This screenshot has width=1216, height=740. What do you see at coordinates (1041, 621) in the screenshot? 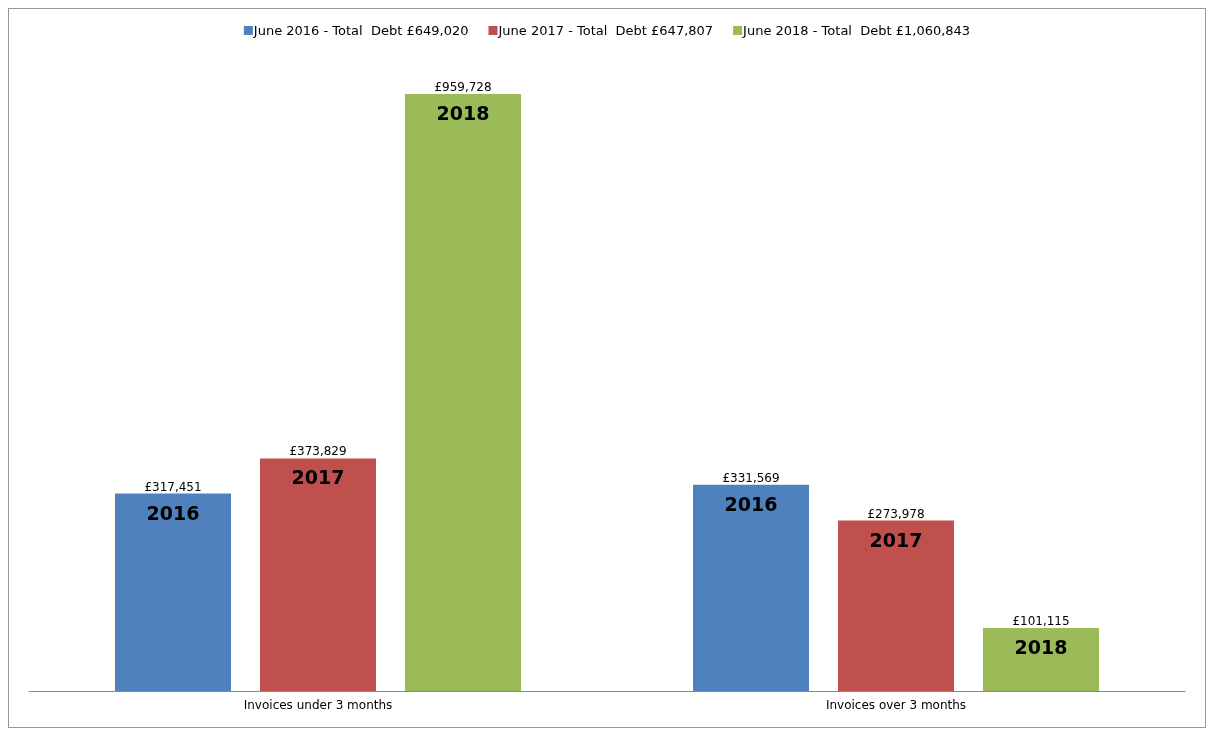
I see `data-label: £101,115` at bounding box center [1041, 621].